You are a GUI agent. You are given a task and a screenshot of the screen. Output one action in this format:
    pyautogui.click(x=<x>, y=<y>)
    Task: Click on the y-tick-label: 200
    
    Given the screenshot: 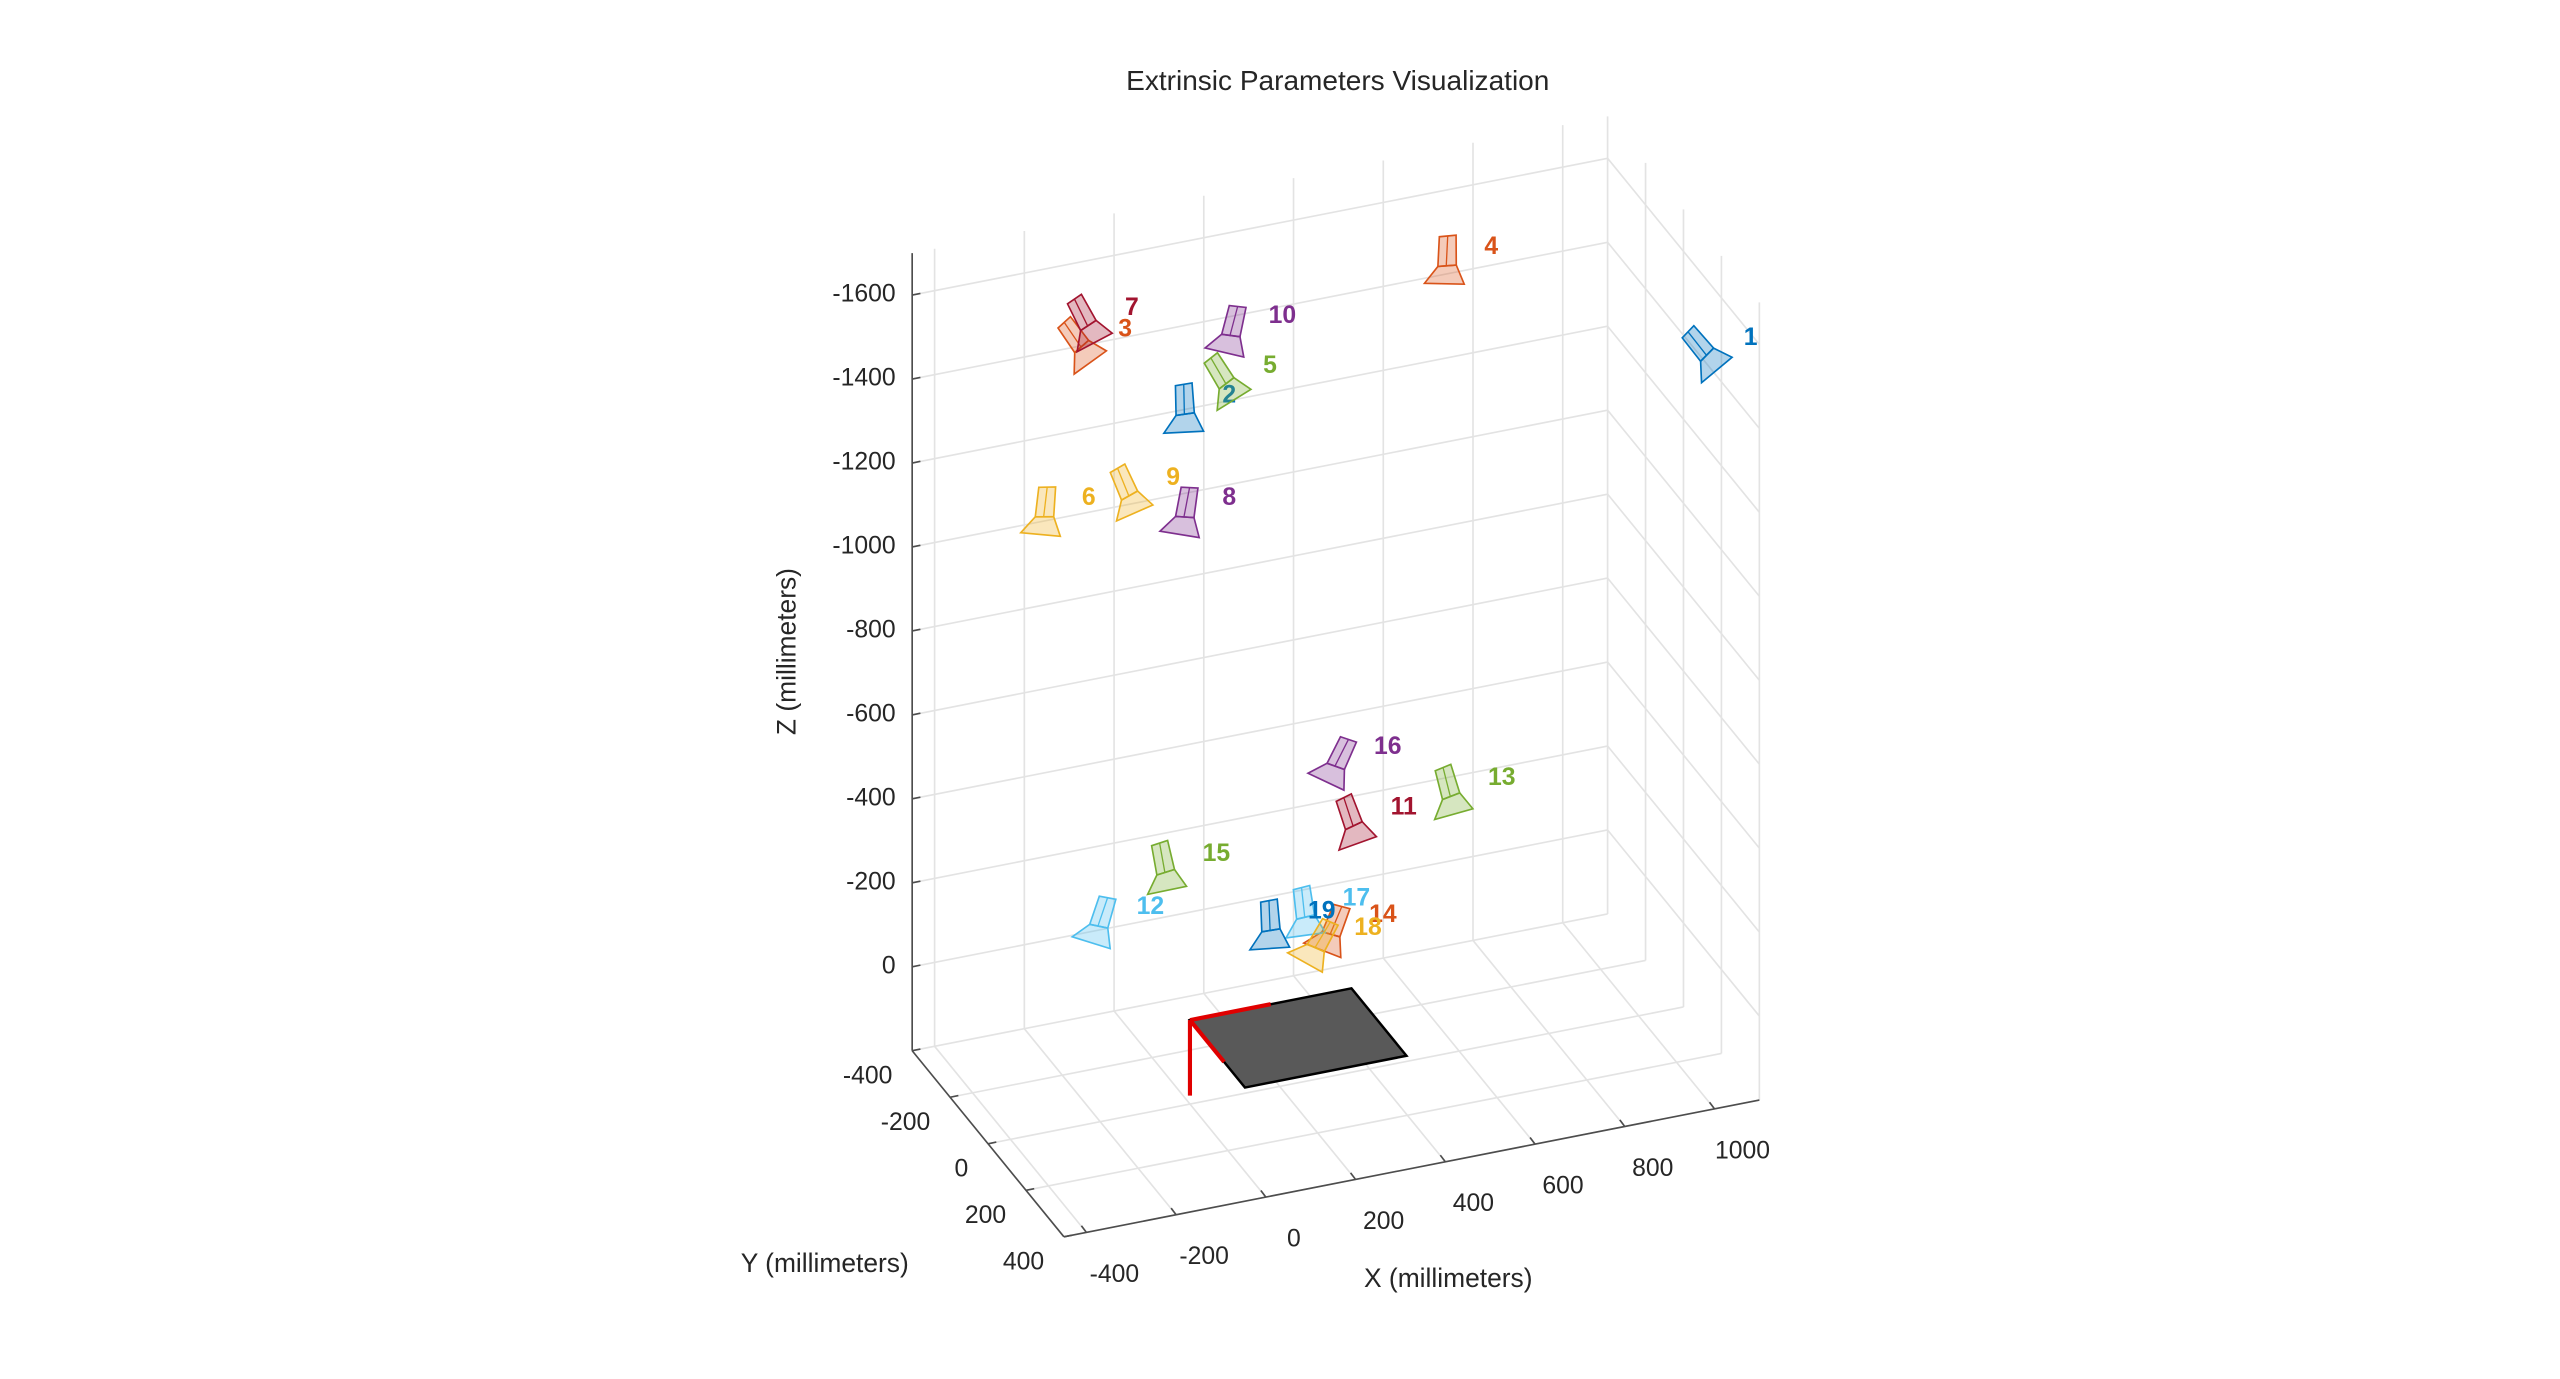 What is the action you would take?
    pyautogui.click(x=985, y=1215)
    